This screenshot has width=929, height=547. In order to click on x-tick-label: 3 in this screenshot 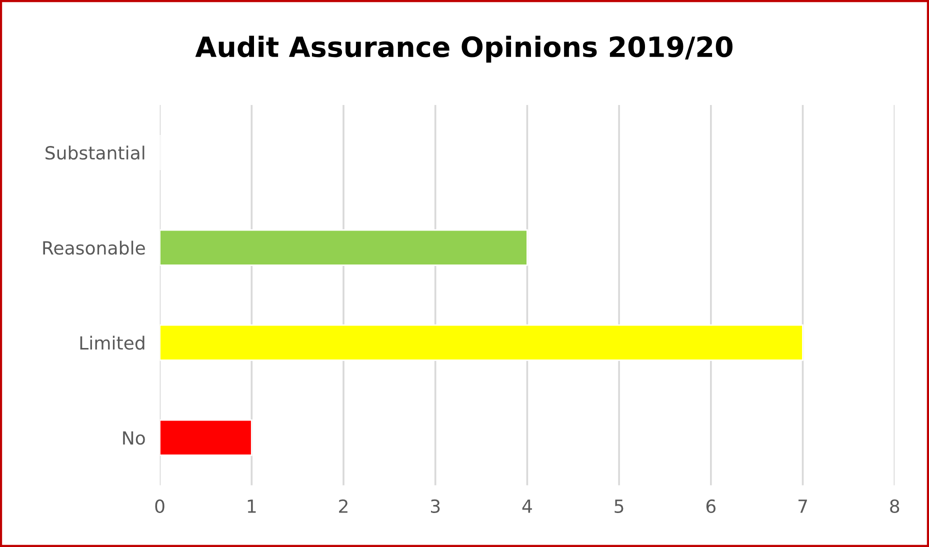, I will do `click(435, 506)`.